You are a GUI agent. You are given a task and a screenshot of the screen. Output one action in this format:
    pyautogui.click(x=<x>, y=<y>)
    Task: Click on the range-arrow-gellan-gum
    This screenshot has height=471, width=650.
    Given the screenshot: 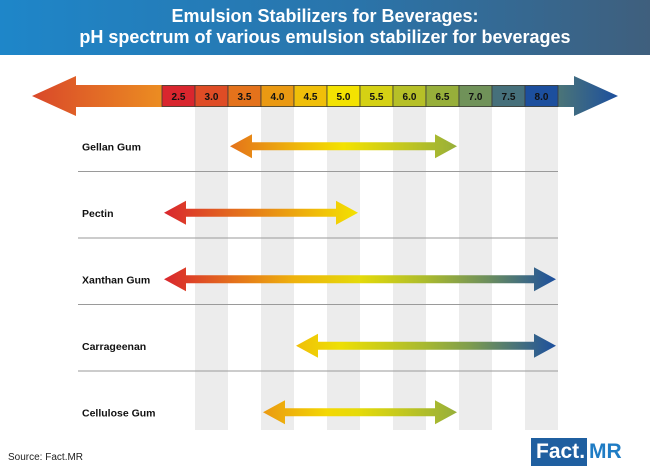 What is the action you would take?
    pyautogui.click(x=343, y=146)
    